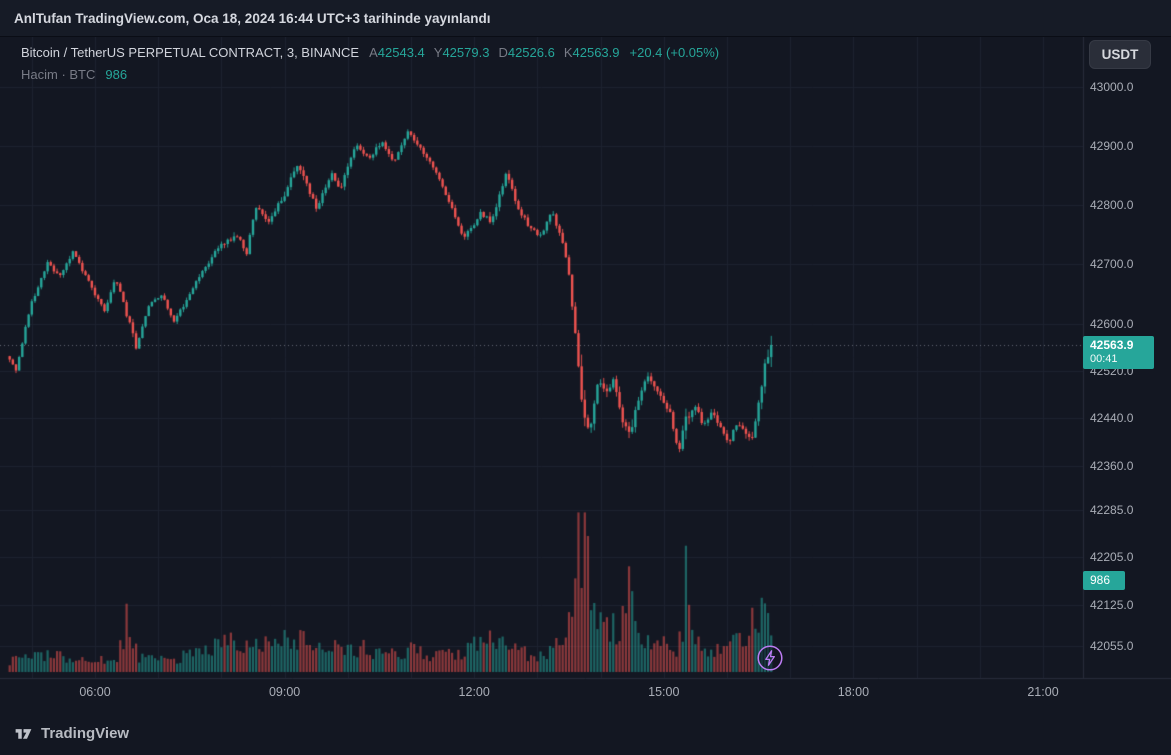 This screenshot has height=755, width=1171. Describe the element at coordinates (674, 52) in the screenshot. I see `price-change: +20.4 (+0.05%)` at that location.